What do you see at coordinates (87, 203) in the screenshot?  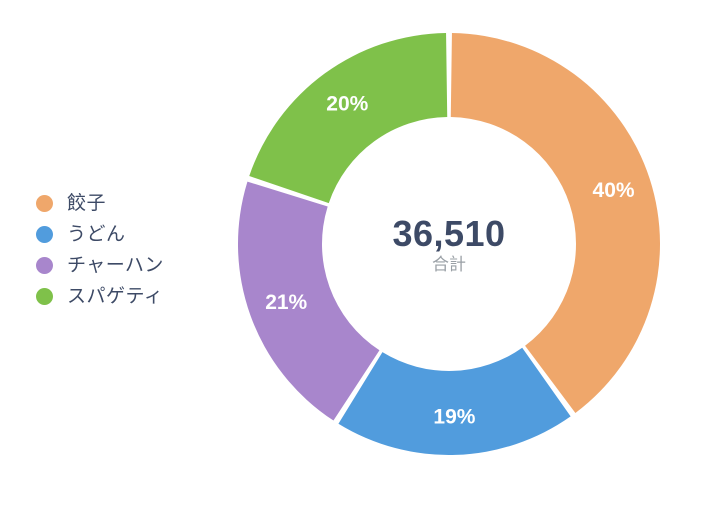 I see `legend-item-label: 餃子` at bounding box center [87, 203].